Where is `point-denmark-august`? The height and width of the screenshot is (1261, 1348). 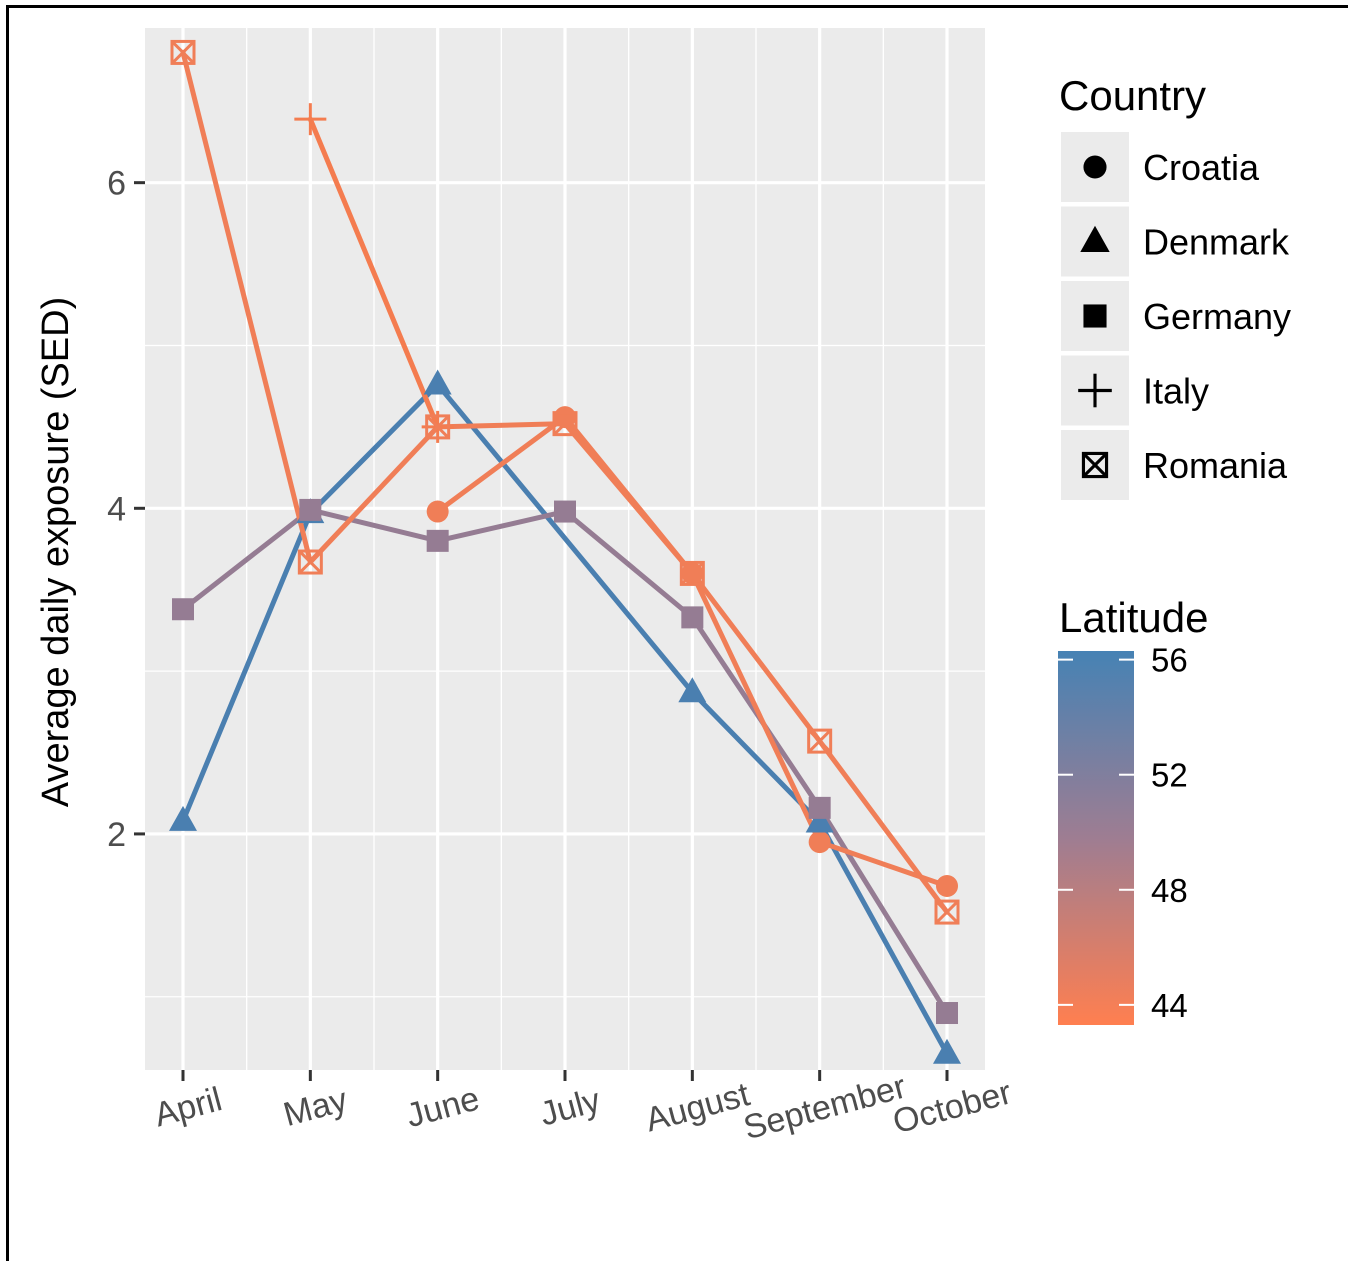 point-denmark-august is located at coordinates (692, 690).